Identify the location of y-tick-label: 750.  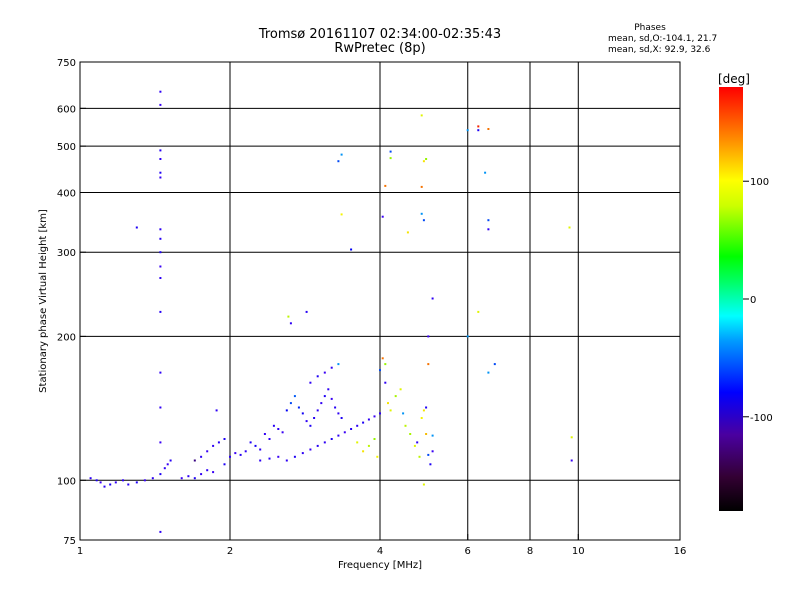
(66, 63).